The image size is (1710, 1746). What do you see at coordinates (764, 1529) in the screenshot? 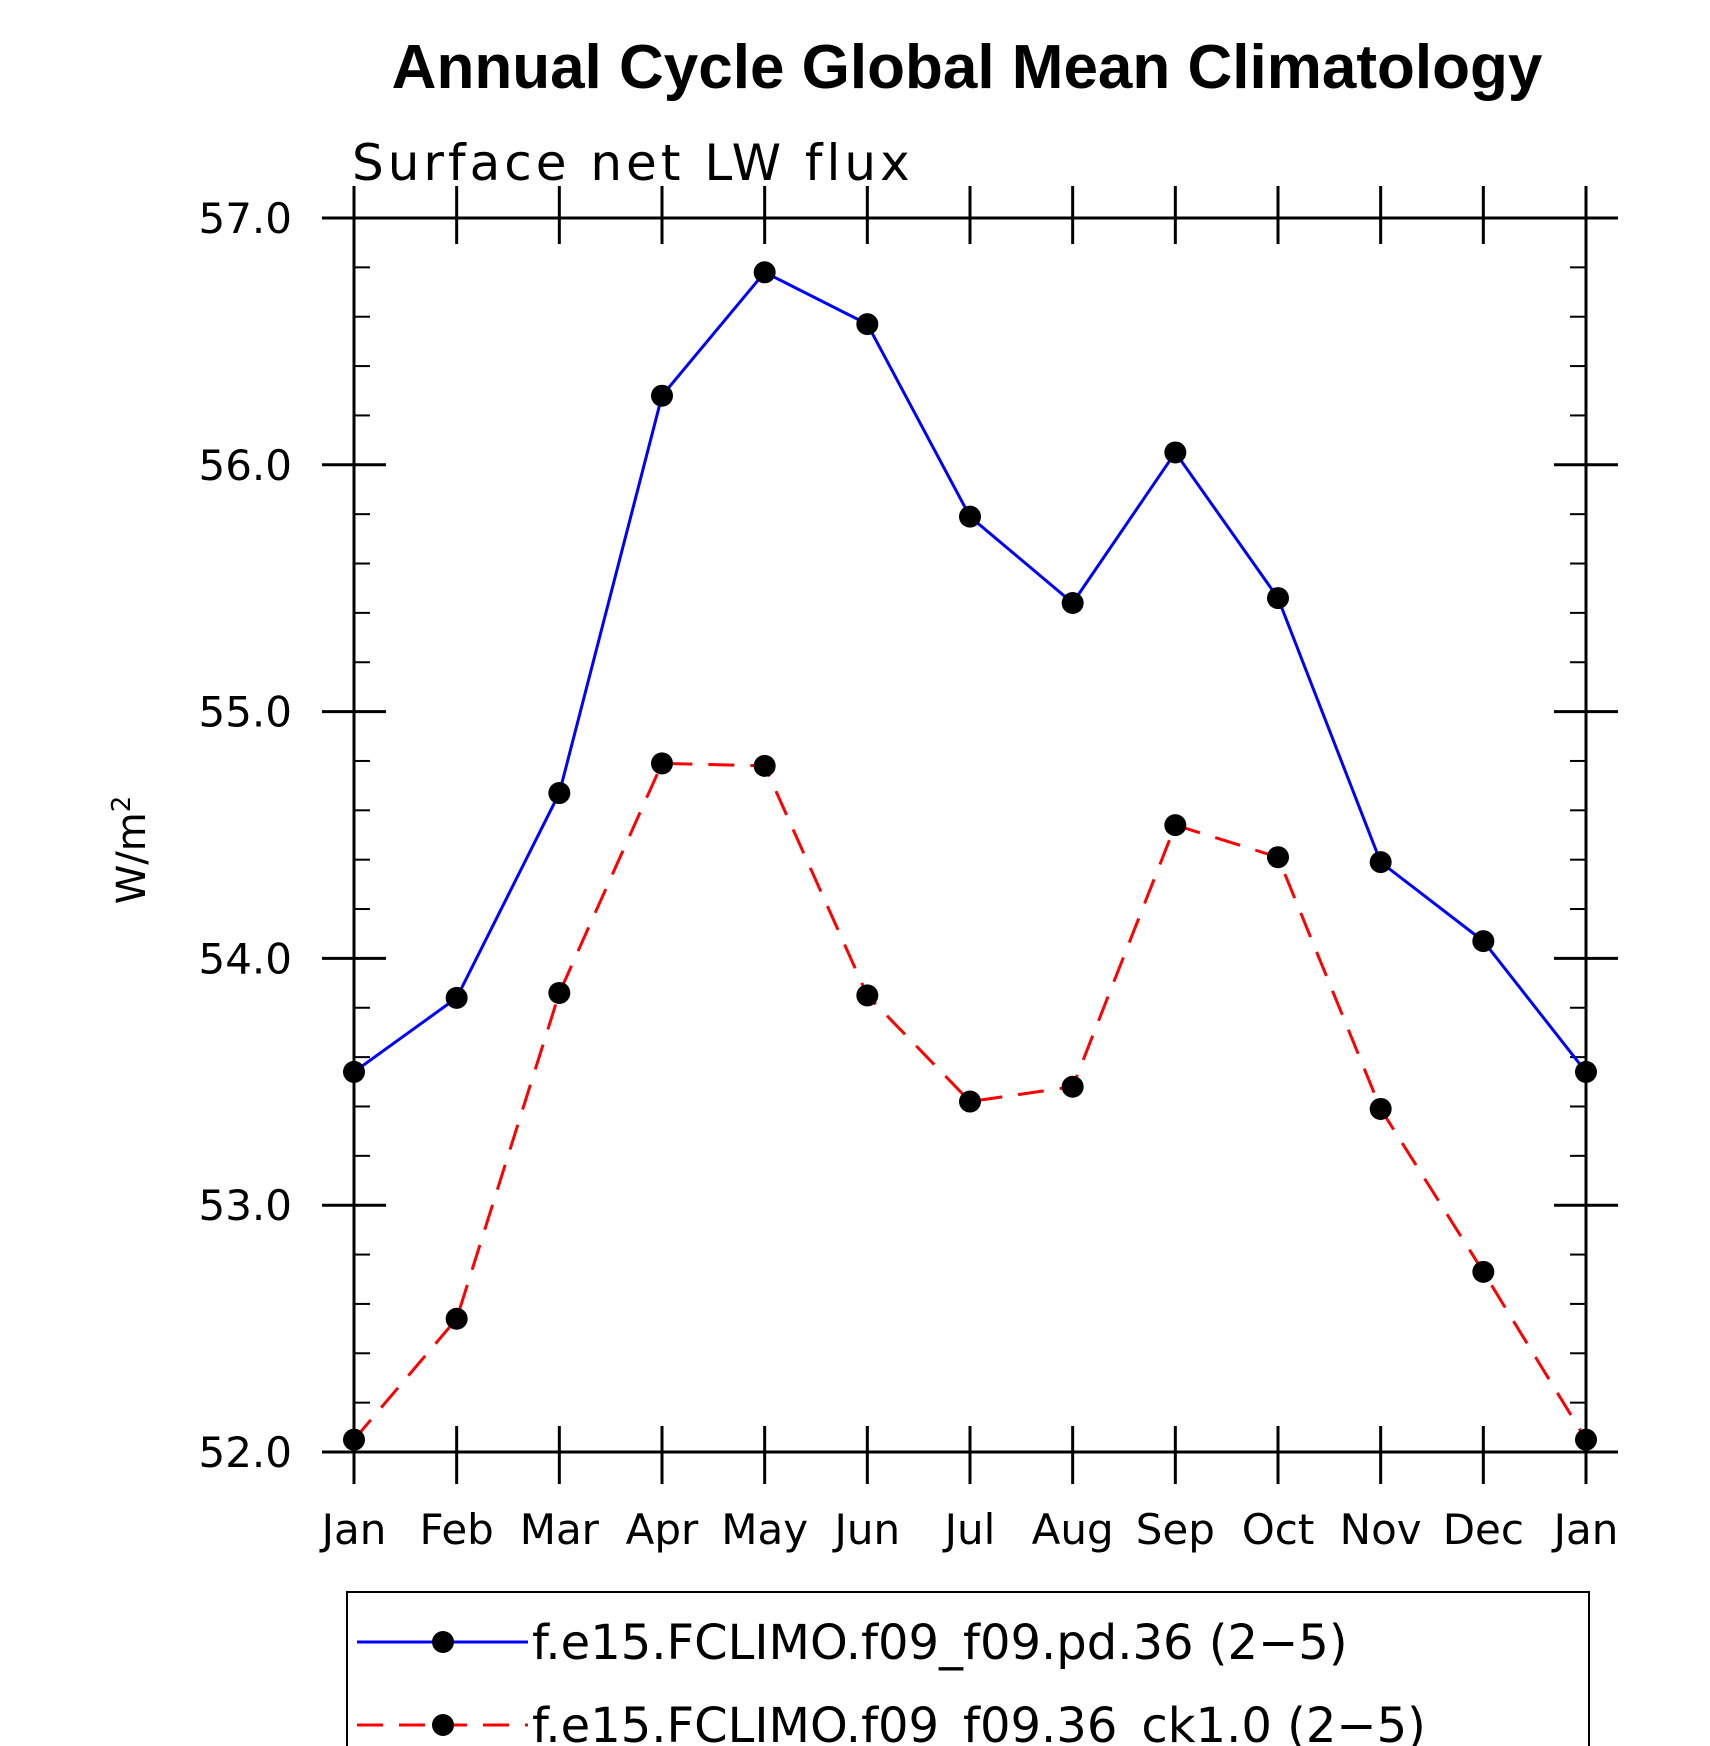
I see `x-tick-label: May` at bounding box center [764, 1529].